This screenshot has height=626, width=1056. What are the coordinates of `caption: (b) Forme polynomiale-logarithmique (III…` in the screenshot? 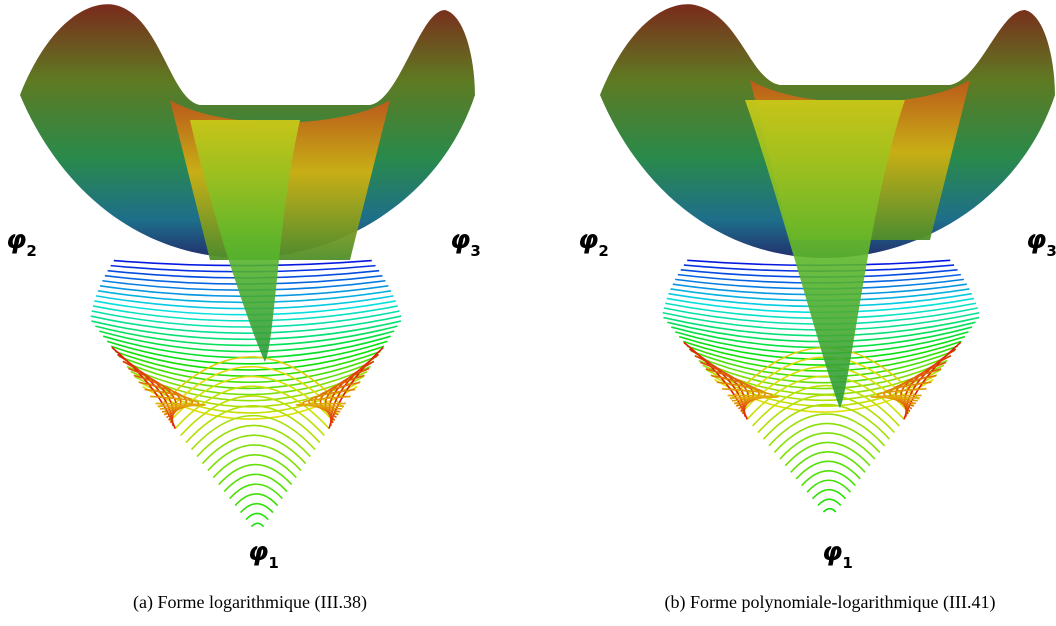 It's located at (830, 602).